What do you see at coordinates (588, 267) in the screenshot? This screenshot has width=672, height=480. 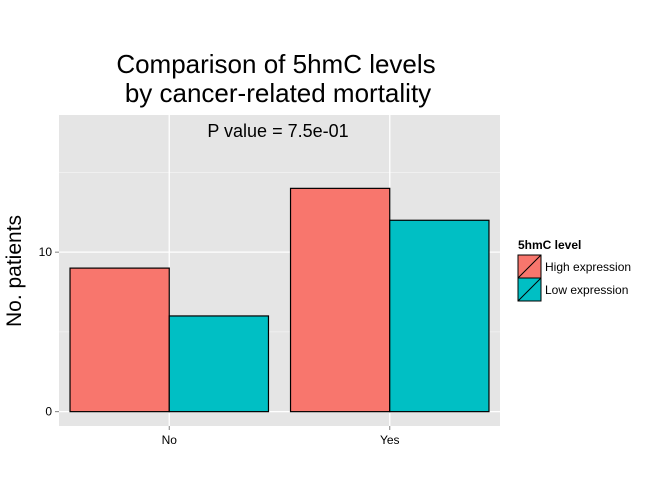 I see `legend-label: High expression` at bounding box center [588, 267].